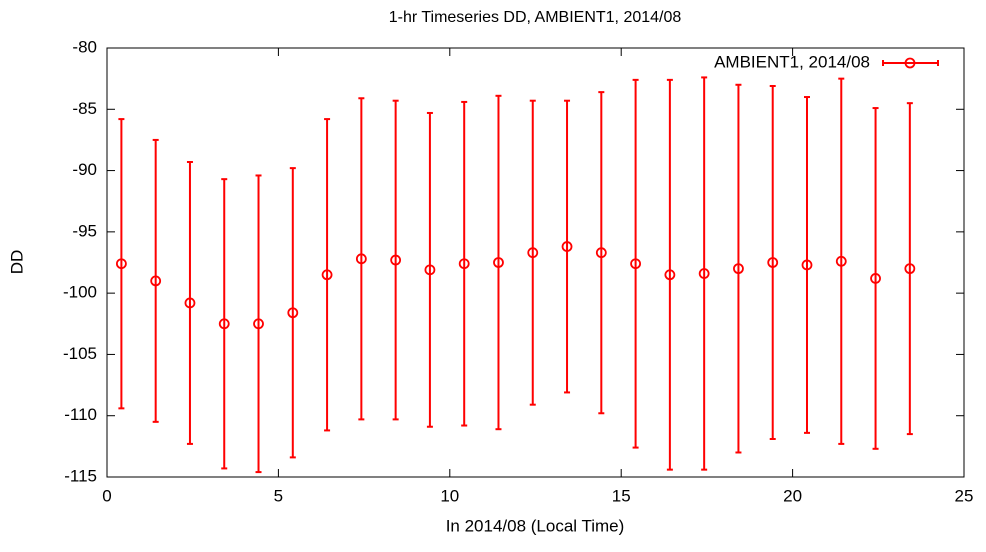 Image resolution: width=986 pixels, height=552 pixels. Describe the element at coordinates (106, 495) in the screenshot. I see `x-tick-label: 0` at that location.